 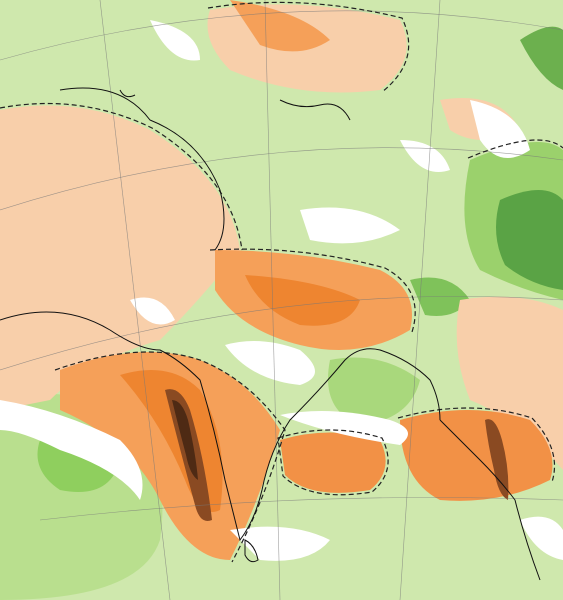 I want to click on dark-areas, so click(x=337, y=455).